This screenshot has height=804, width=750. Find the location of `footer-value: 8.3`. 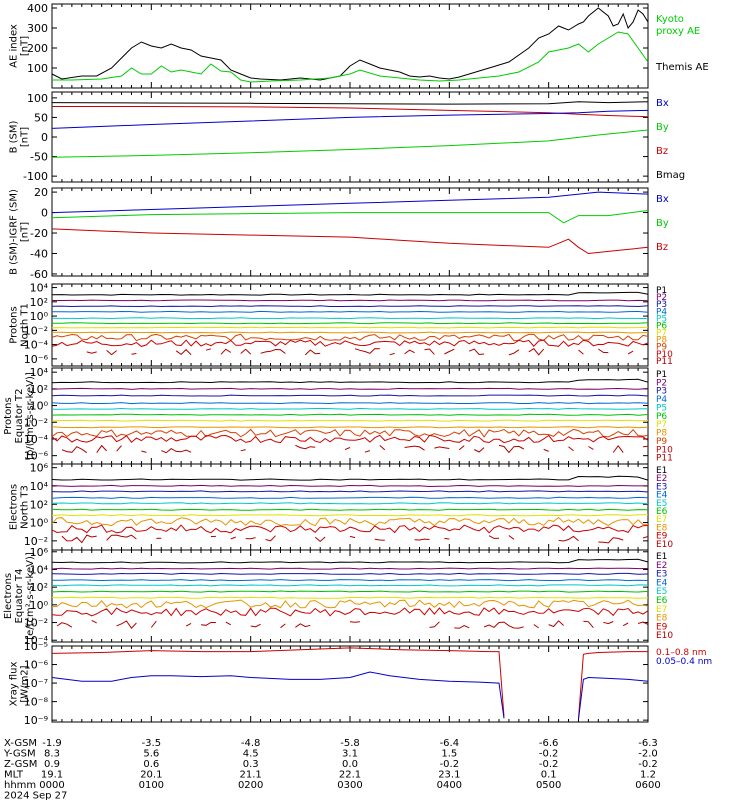

footer-value: 8.3 is located at coordinates (52, 754).